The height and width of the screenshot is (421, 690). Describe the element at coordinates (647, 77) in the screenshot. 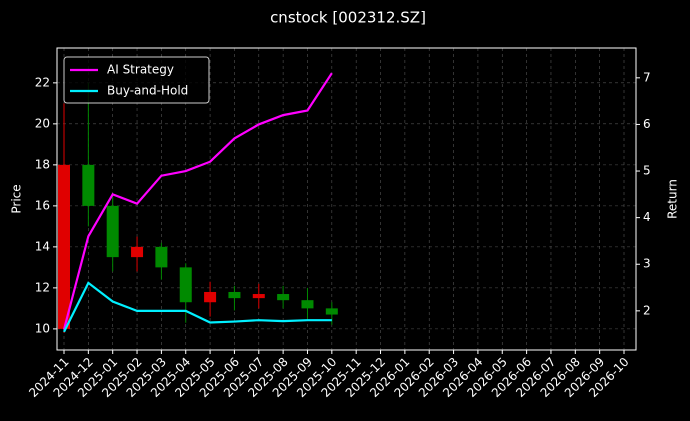

I see `y2-tick-label: 7` at that location.